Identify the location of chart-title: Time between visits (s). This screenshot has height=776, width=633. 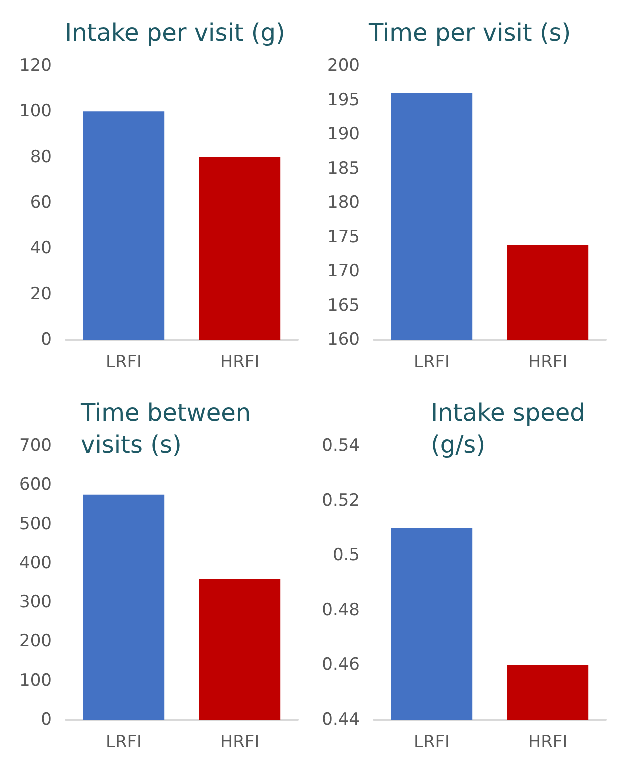
(169, 429).